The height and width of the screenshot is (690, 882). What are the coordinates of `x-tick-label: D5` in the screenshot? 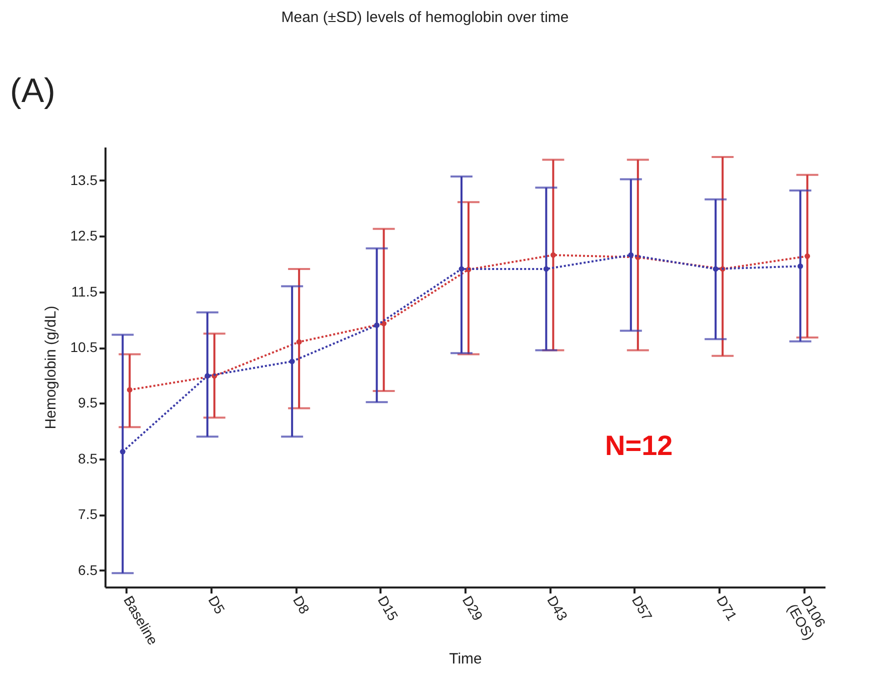 It's located at (216, 605).